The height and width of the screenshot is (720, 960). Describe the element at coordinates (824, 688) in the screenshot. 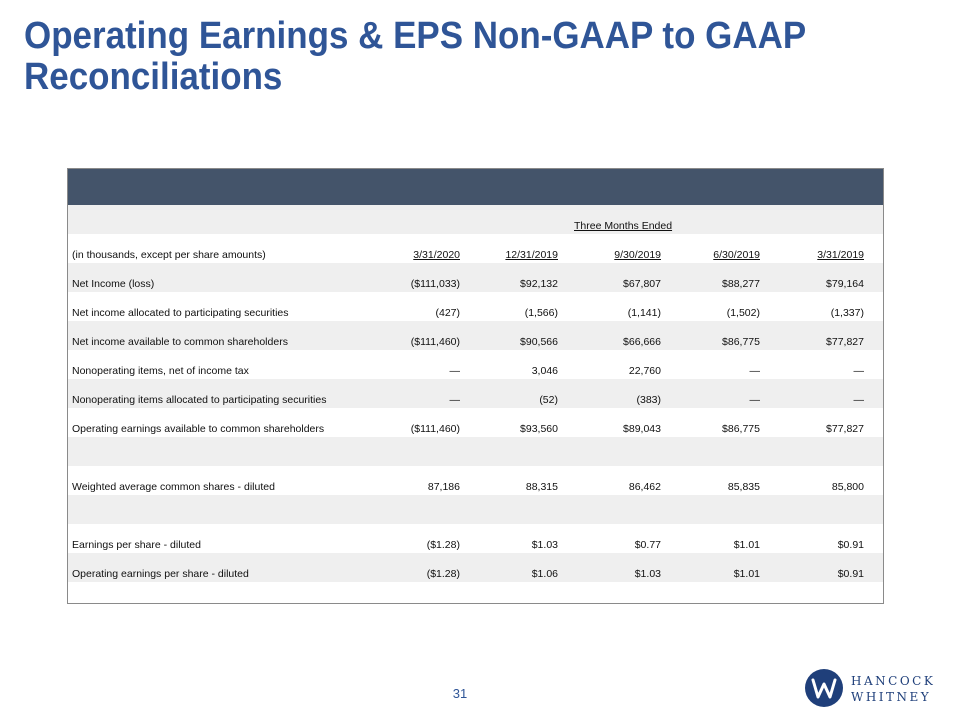

I see `hancock-whitney-logo-icon` at that location.